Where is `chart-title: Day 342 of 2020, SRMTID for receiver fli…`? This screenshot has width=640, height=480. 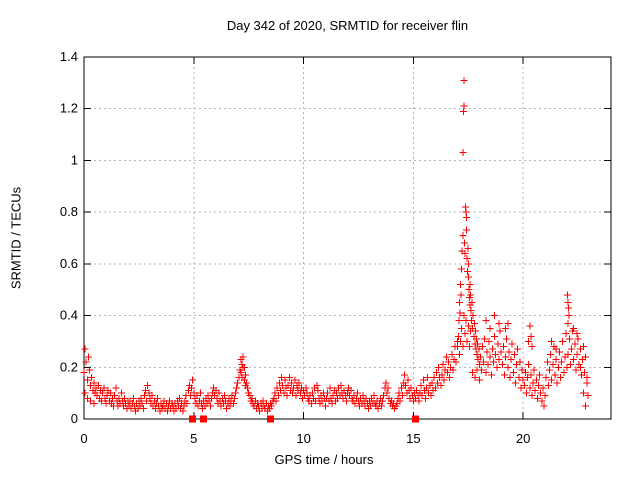 chart-title: Day 342 of 2020, SRMTID for receiver fli… is located at coordinates (347, 25).